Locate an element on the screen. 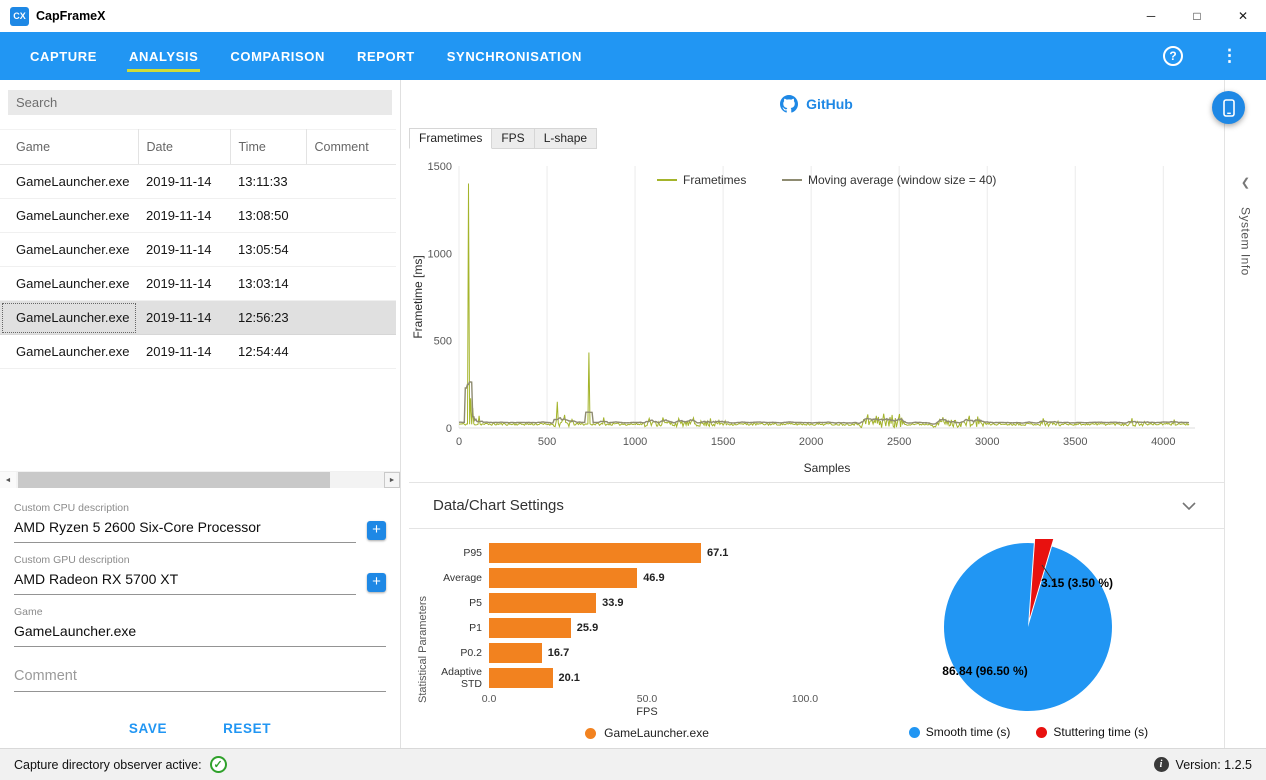 Image resolution: width=1266 pixels, height=780 pixels. svg-text: 3.15 (3.50 %) is located at coordinates (1077, 583).